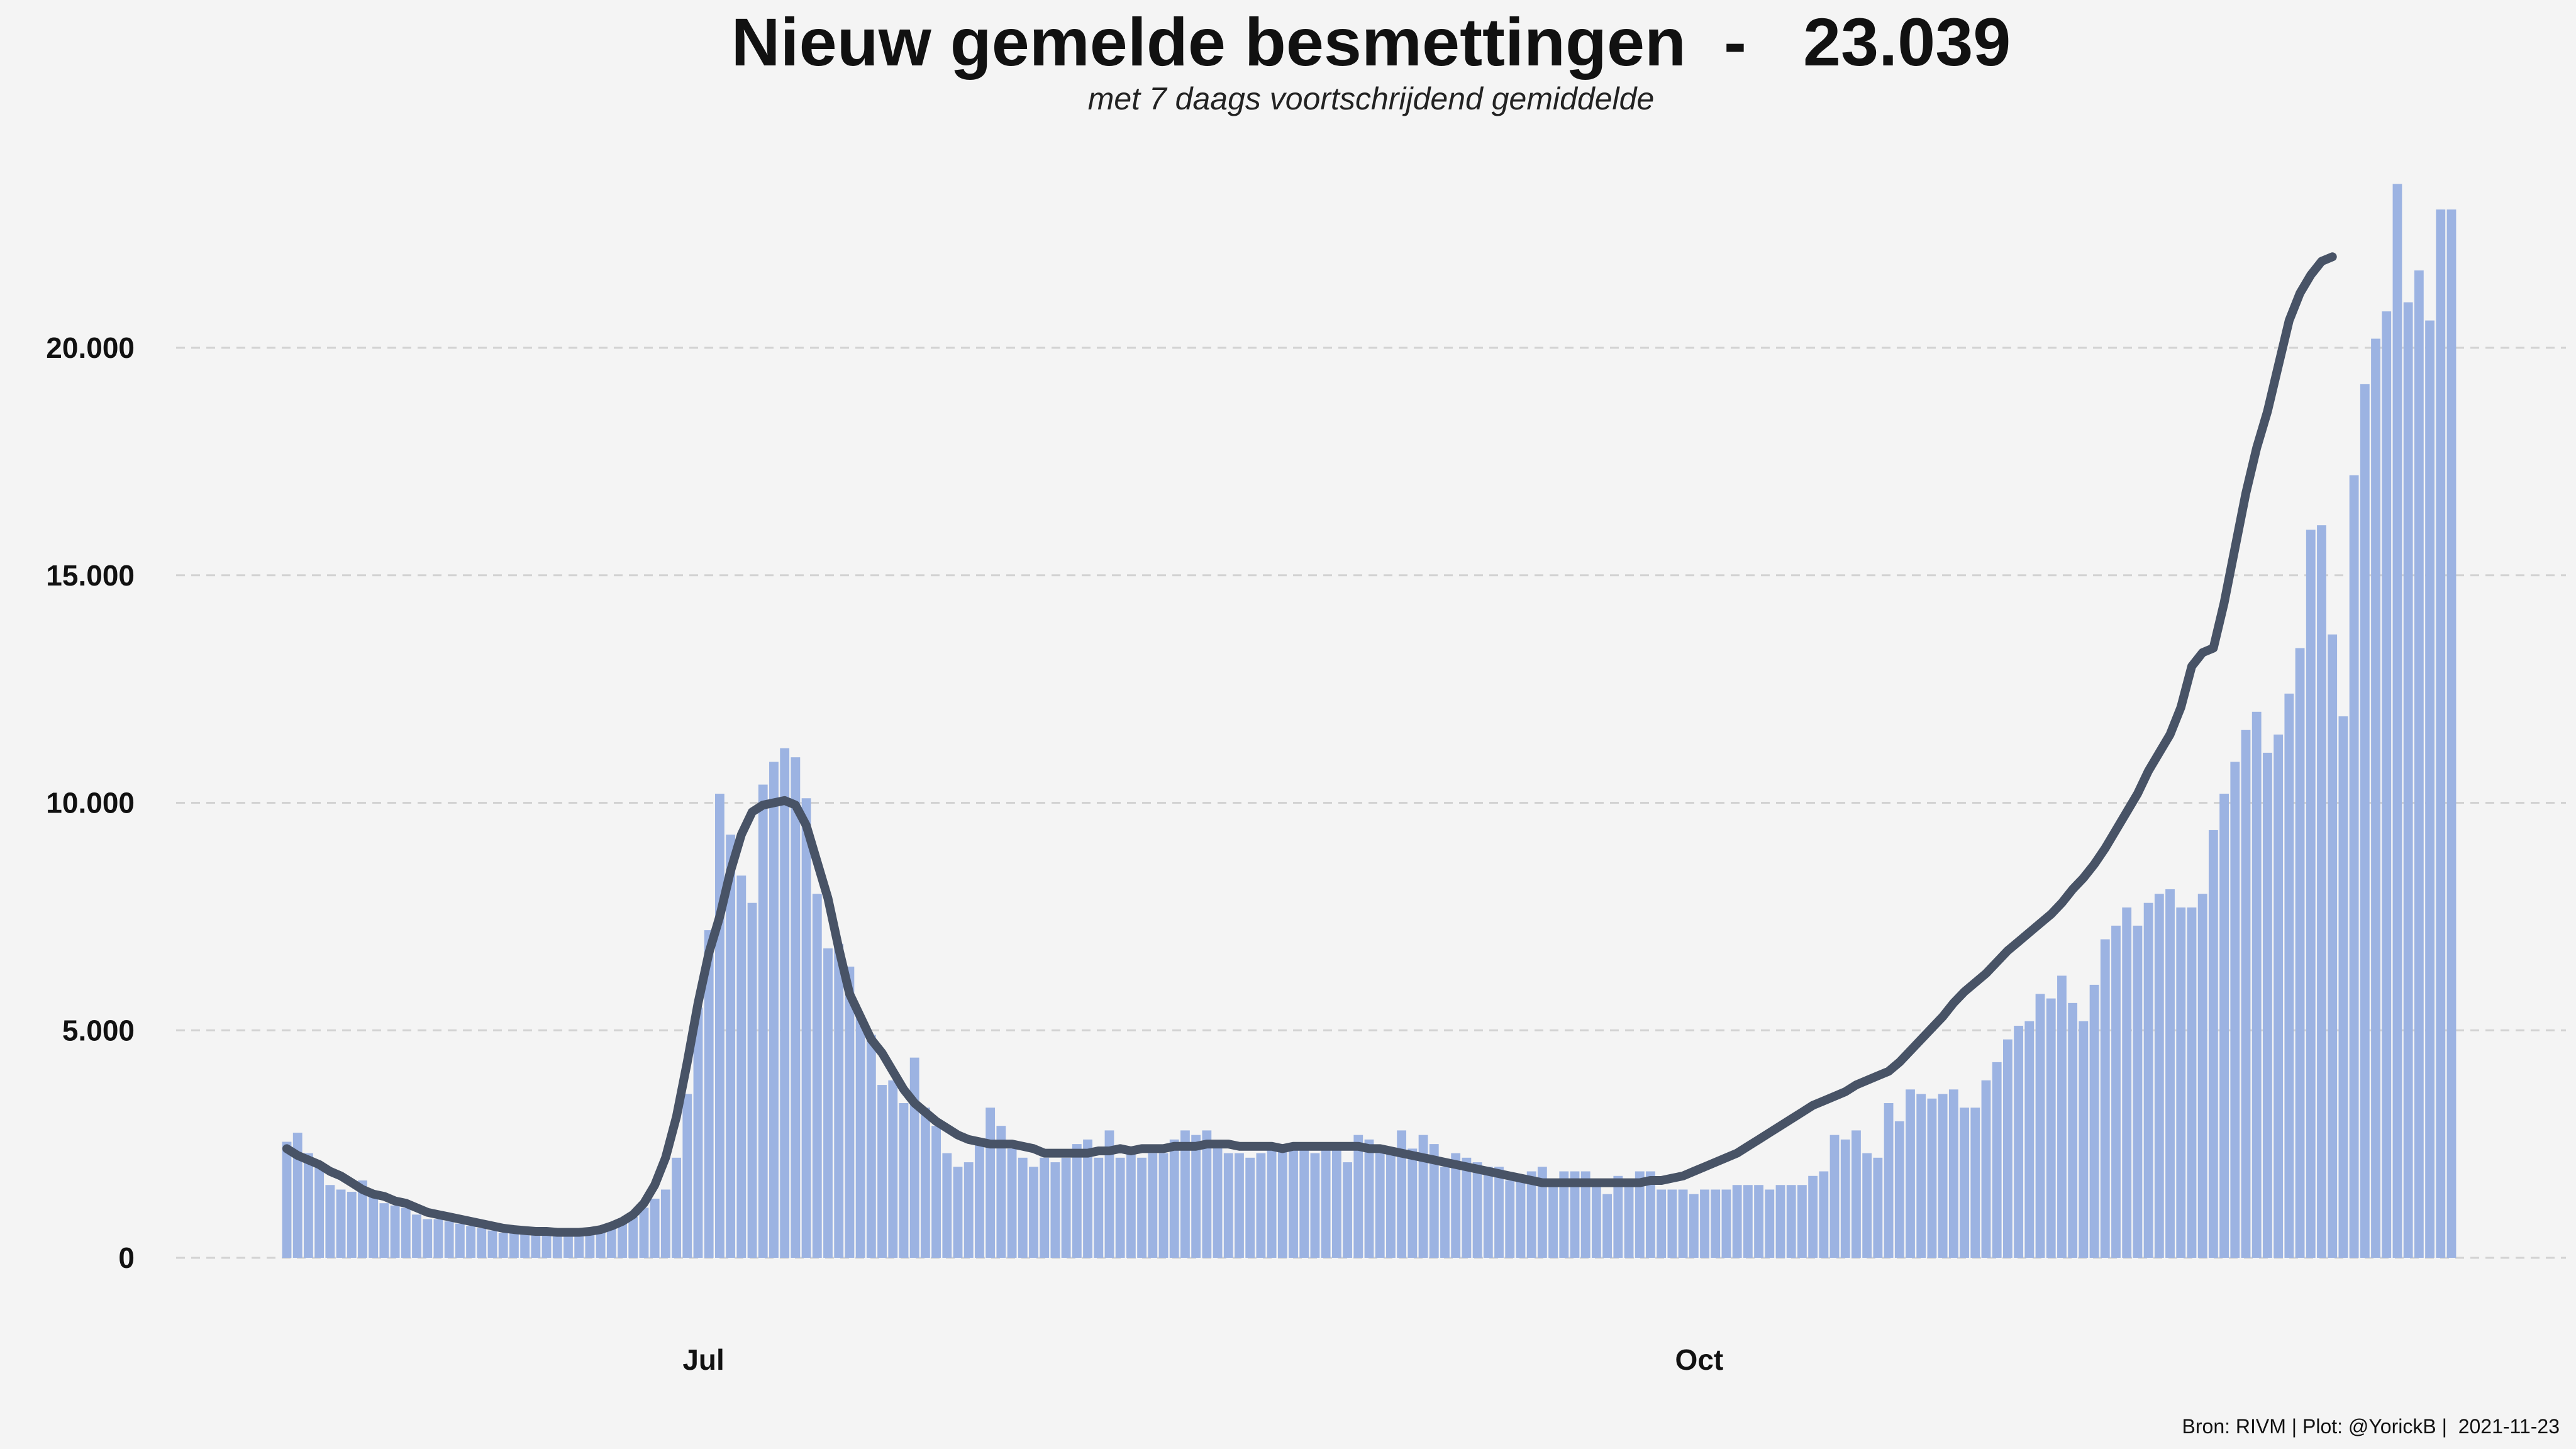  What do you see at coordinates (1699, 1359) in the screenshot?
I see `x-tick-label: Oct` at bounding box center [1699, 1359].